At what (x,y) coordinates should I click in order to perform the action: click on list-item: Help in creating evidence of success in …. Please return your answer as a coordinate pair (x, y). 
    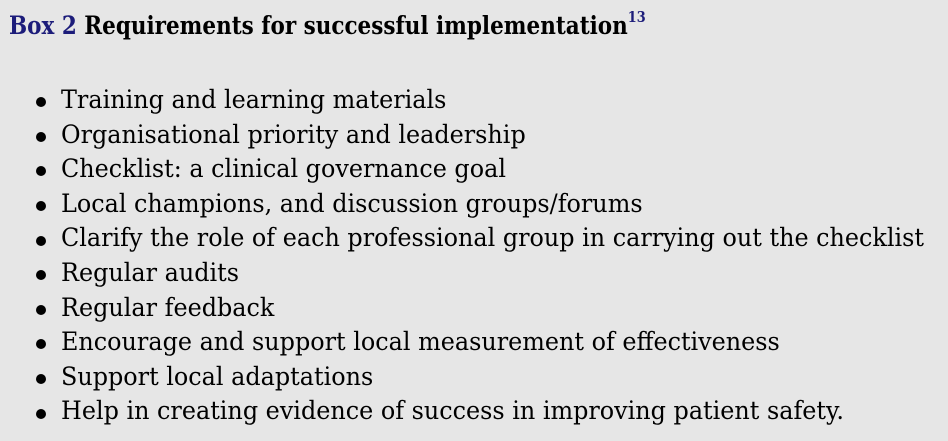
    Looking at the image, I should click on (492, 411).